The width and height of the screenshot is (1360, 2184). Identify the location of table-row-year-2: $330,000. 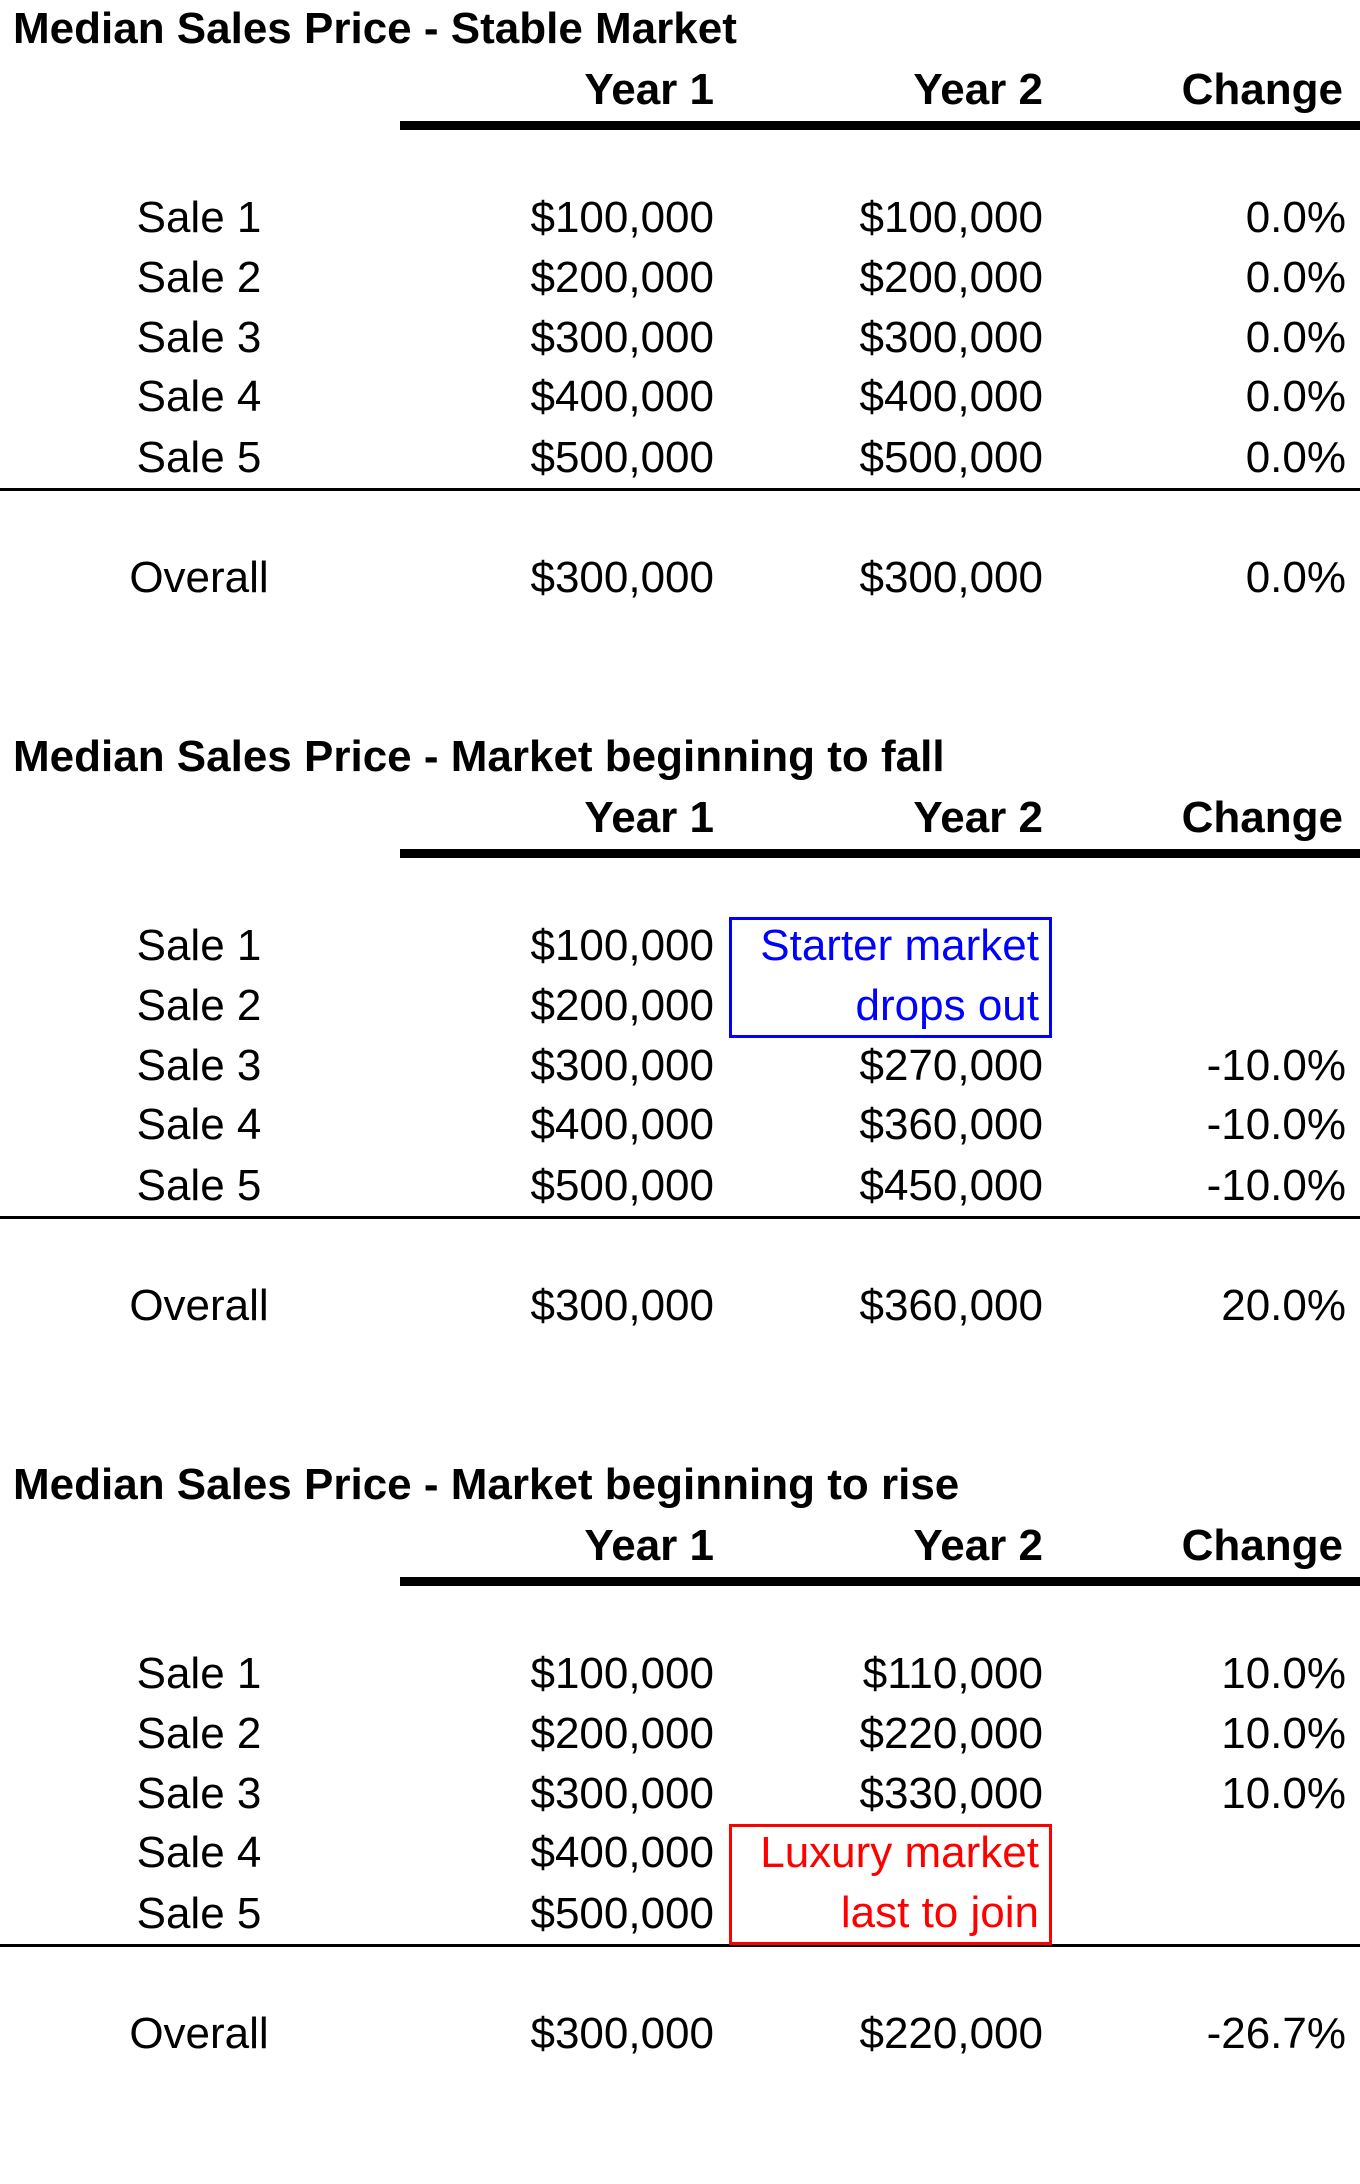
(951, 1793).